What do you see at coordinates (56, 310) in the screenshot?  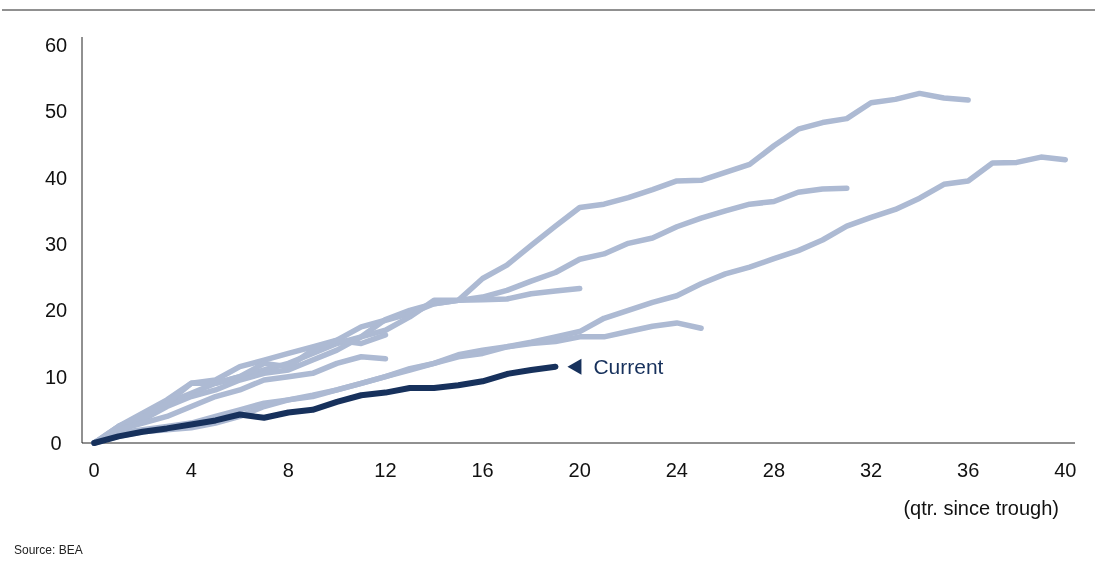 I see `y-tick-label: 20` at bounding box center [56, 310].